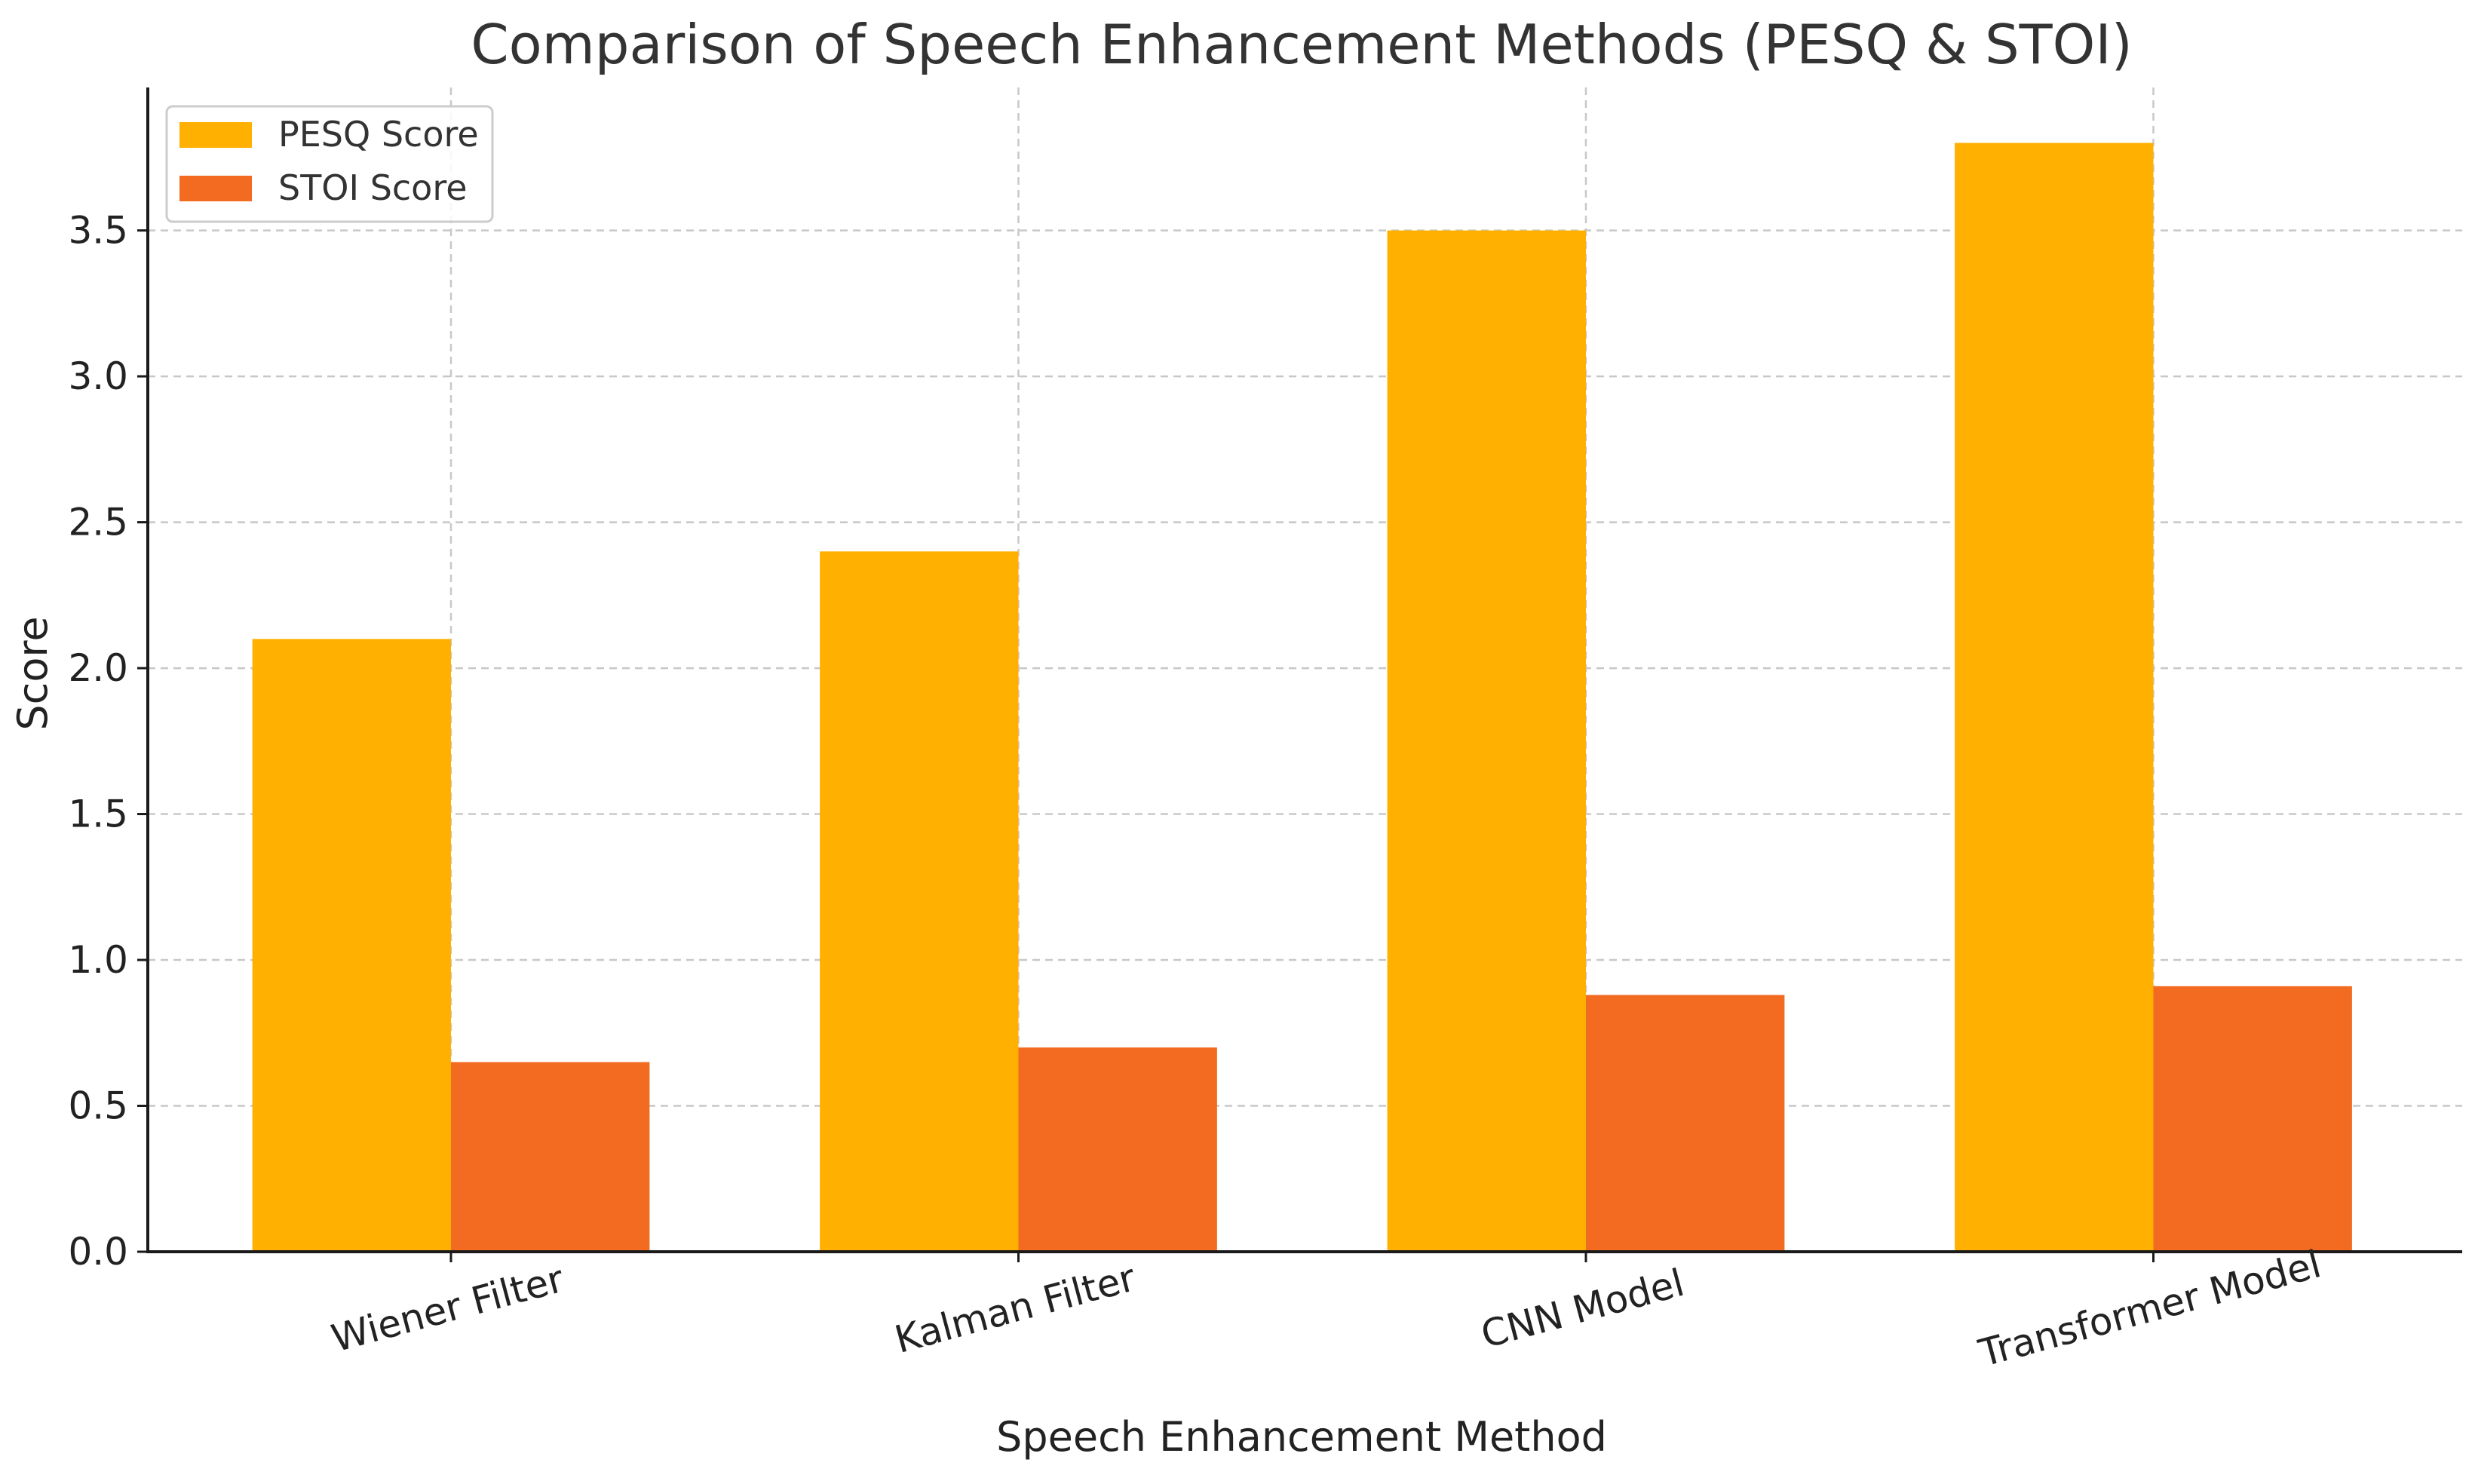 This screenshot has width=2472, height=1484. Describe the element at coordinates (2252, 1119) in the screenshot. I see `bar-stoi-score-transformer-model` at that location.